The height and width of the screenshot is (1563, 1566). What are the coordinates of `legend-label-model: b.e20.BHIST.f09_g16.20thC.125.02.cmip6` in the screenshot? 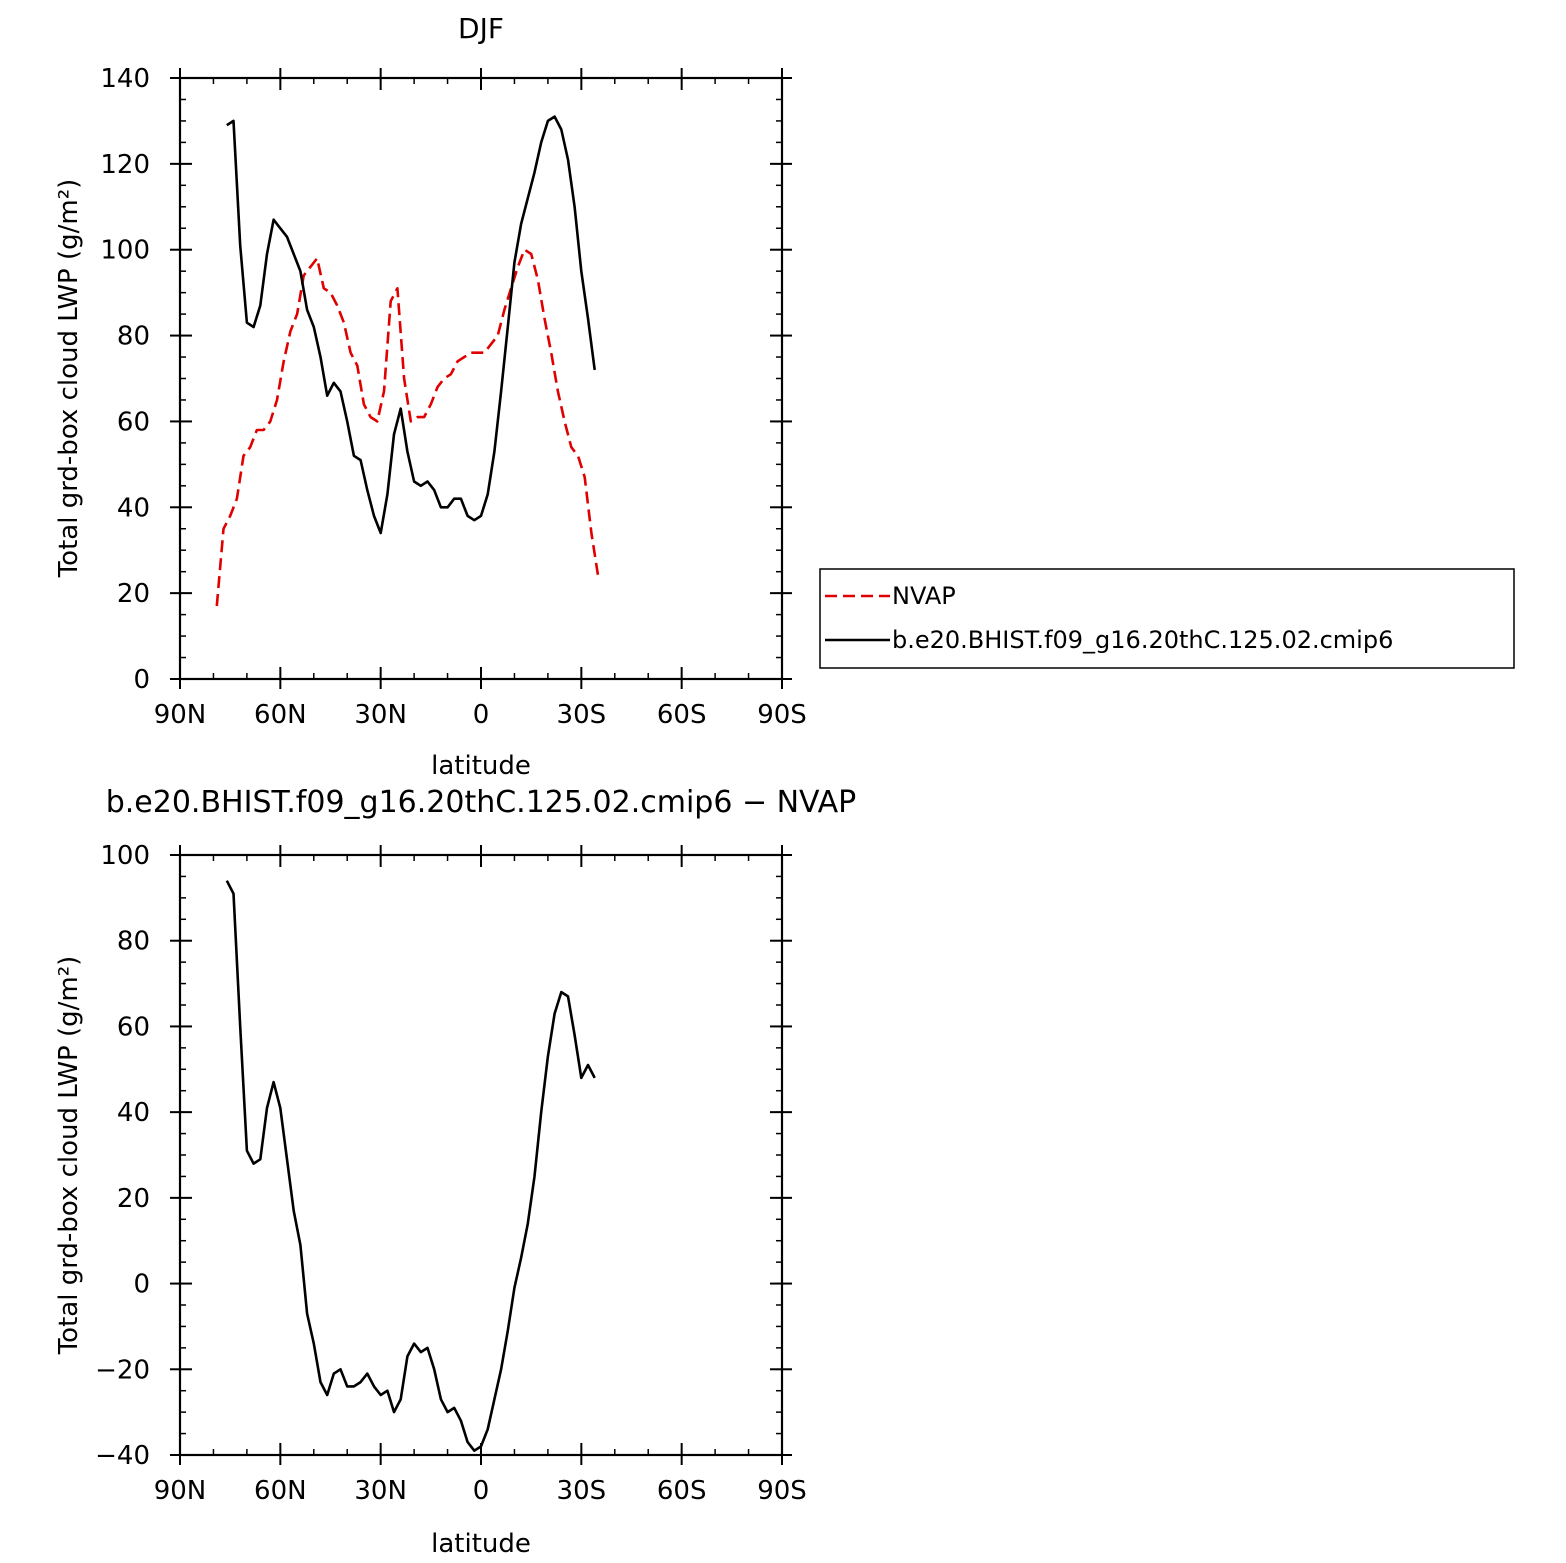 It's located at (1142, 640).